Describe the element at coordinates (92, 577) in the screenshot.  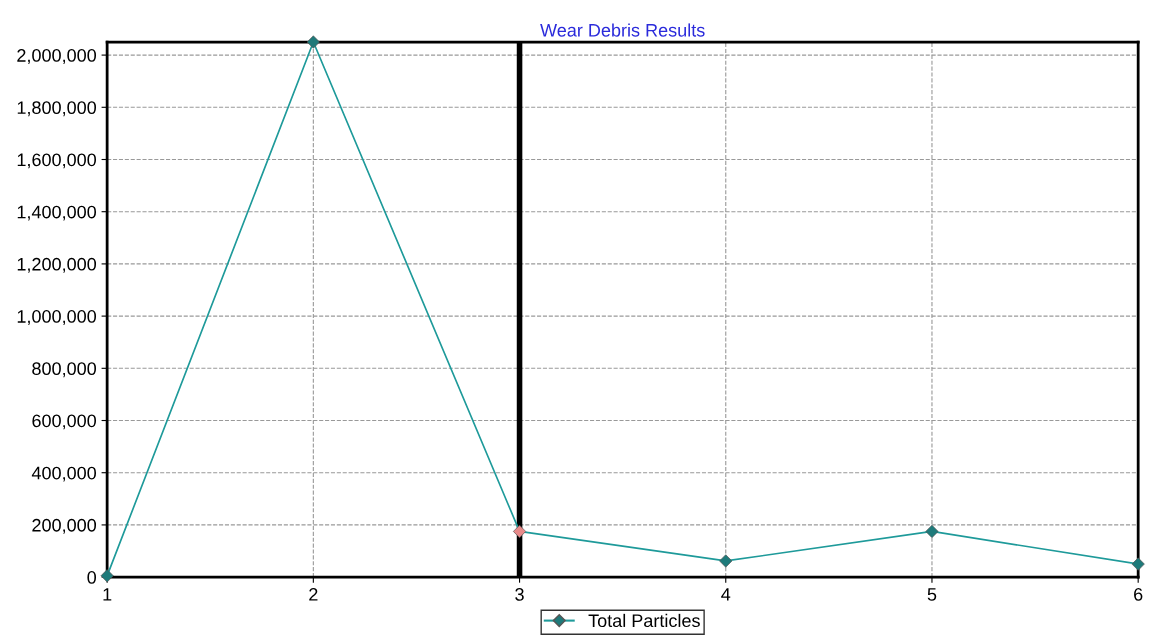
I see `y-tick-label: 0` at that location.